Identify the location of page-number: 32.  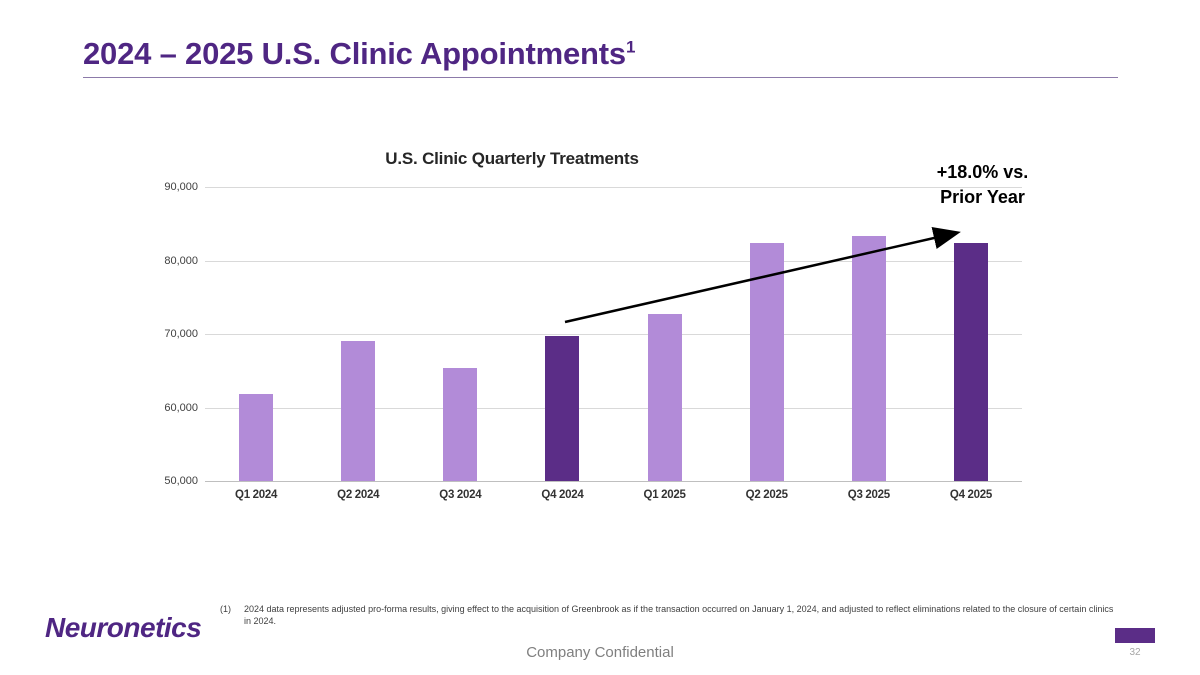
(1135, 652).